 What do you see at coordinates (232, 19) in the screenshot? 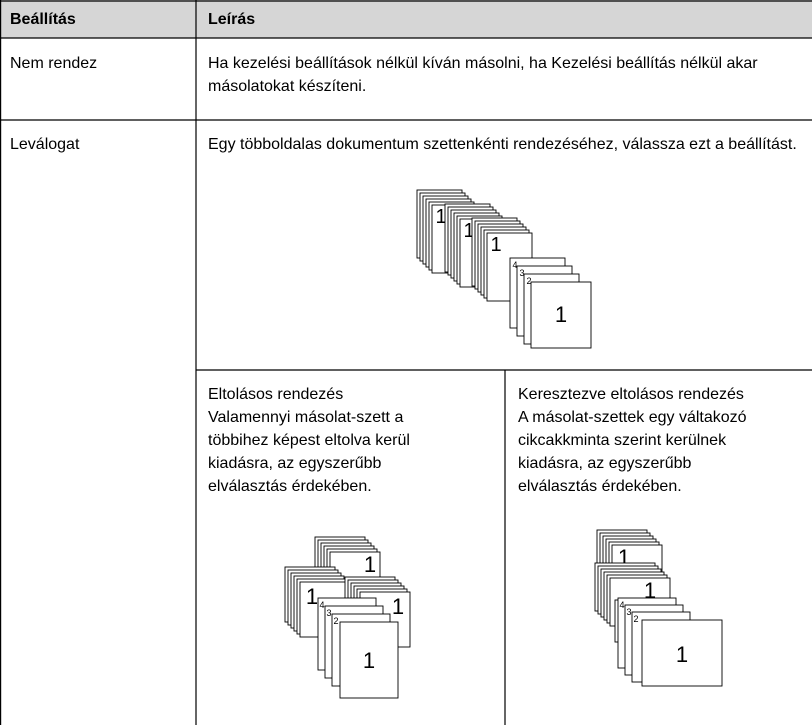
I see `header-cell: Leírás` at bounding box center [232, 19].